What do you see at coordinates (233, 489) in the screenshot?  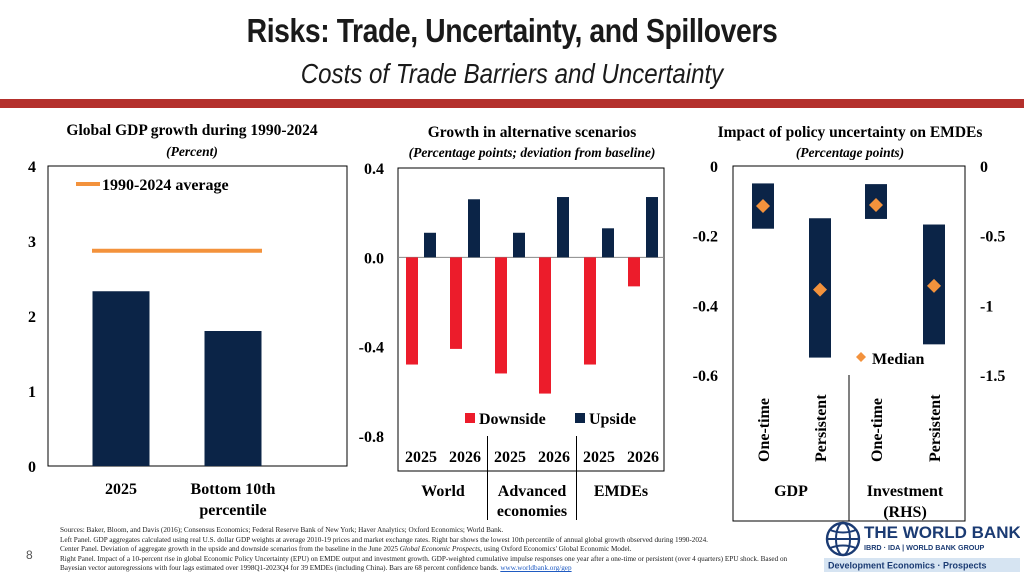 I see `left-xtick-label: Bottom 10th` at bounding box center [233, 489].